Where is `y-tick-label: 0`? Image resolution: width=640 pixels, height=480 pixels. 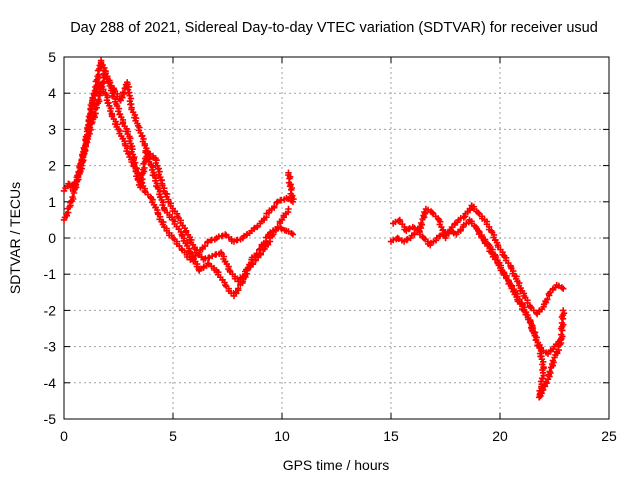 y-tick-label: 0 is located at coordinates (52, 238).